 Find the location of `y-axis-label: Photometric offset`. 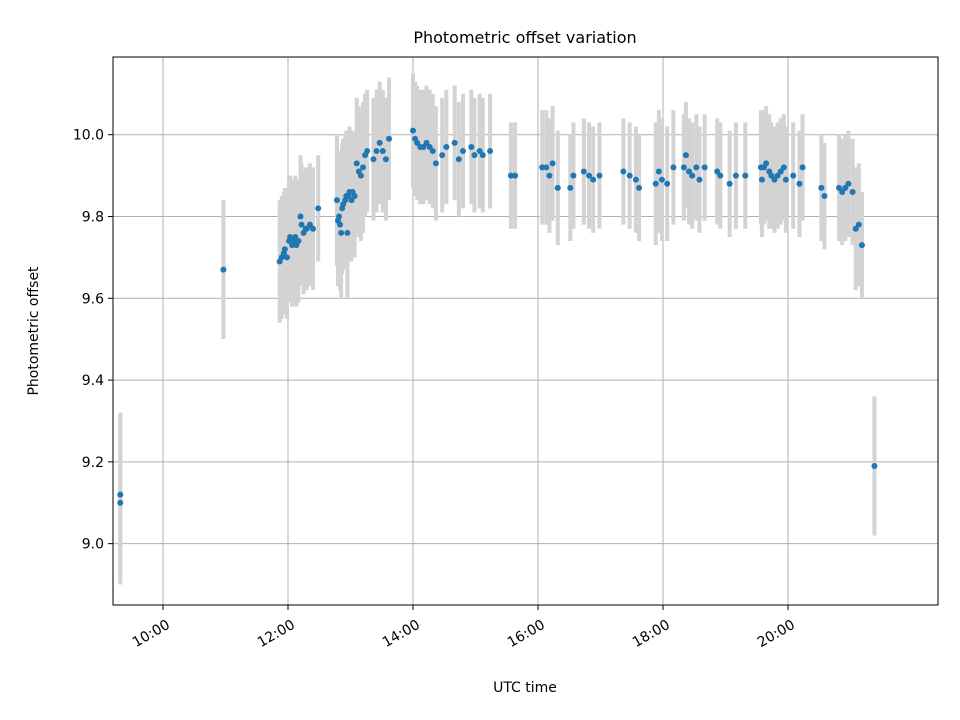

y-axis-label: Photometric offset is located at coordinates (34, 331).